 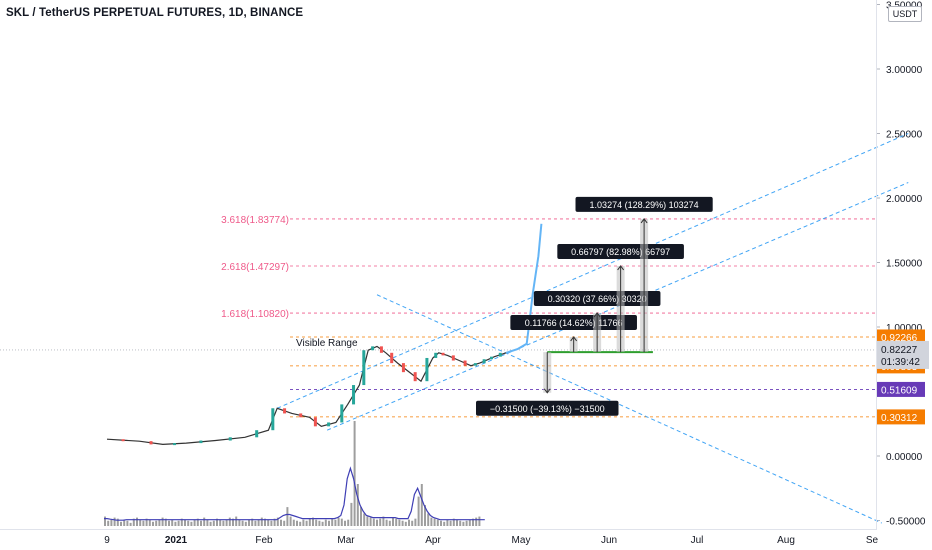 I want to click on price-path, so click(x=306, y=395).